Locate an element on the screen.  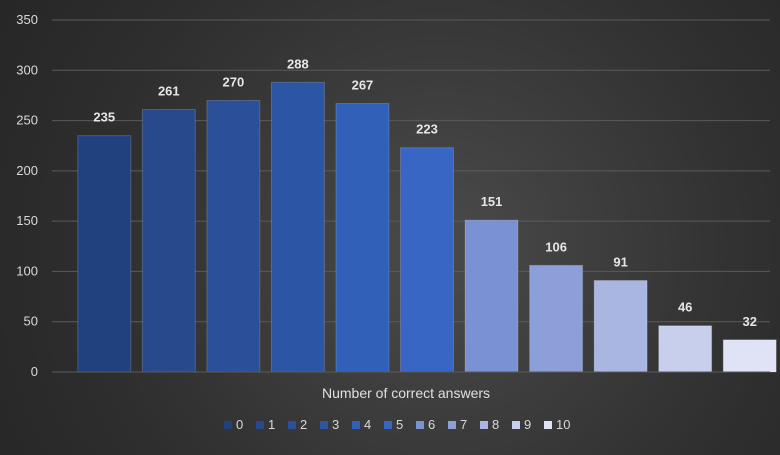
y-tick-label: 100 is located at coordinates (27, 270).